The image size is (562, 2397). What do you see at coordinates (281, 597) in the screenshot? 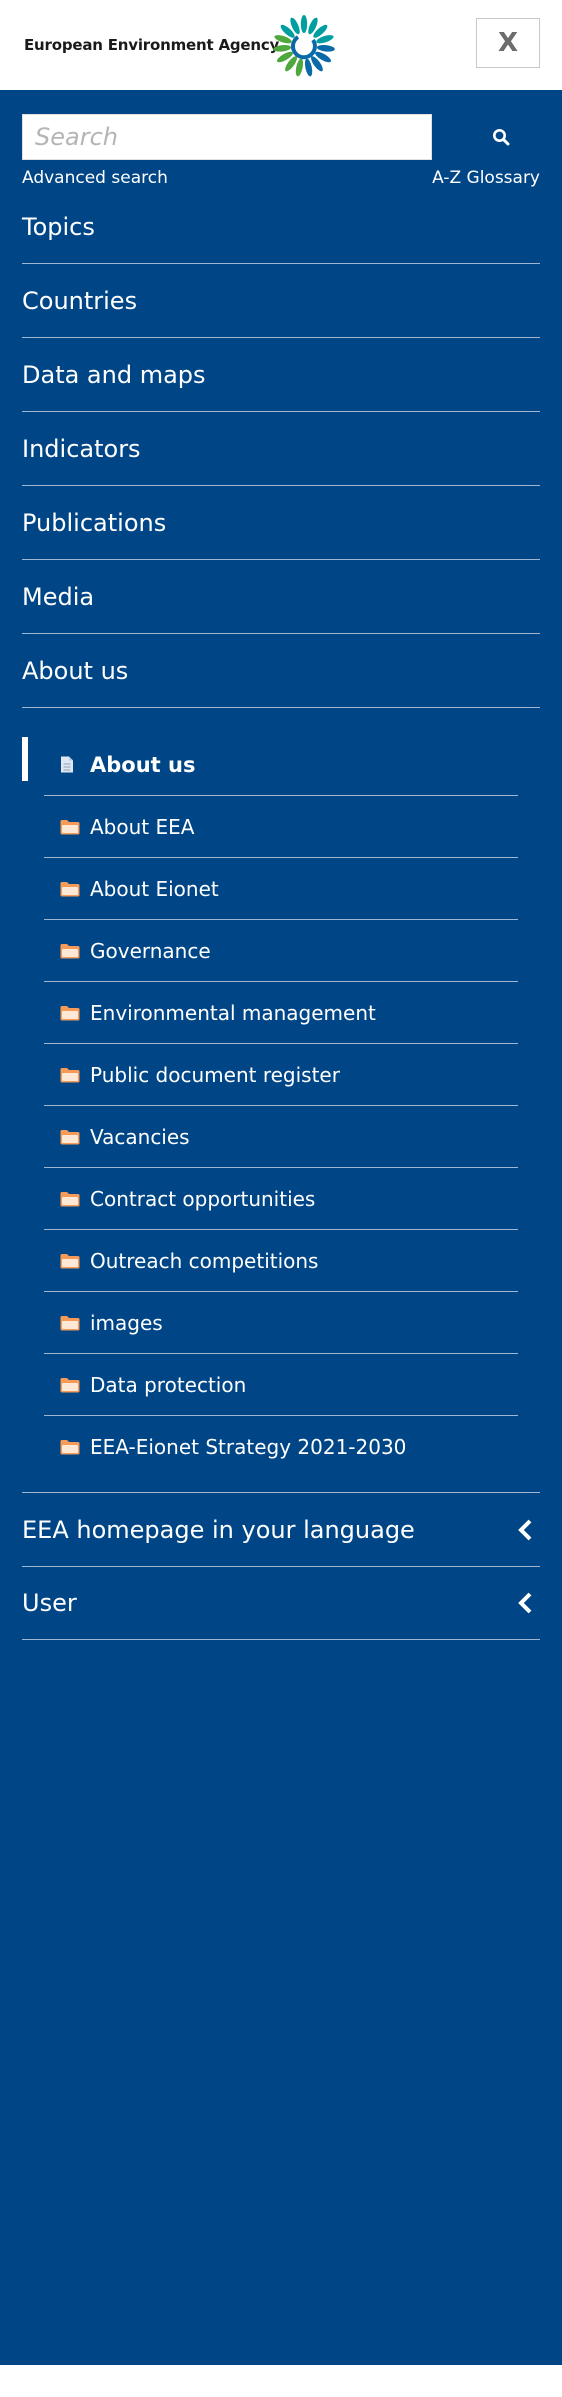
I see `nav-item-media: Media` at bounding box center [281, 597].